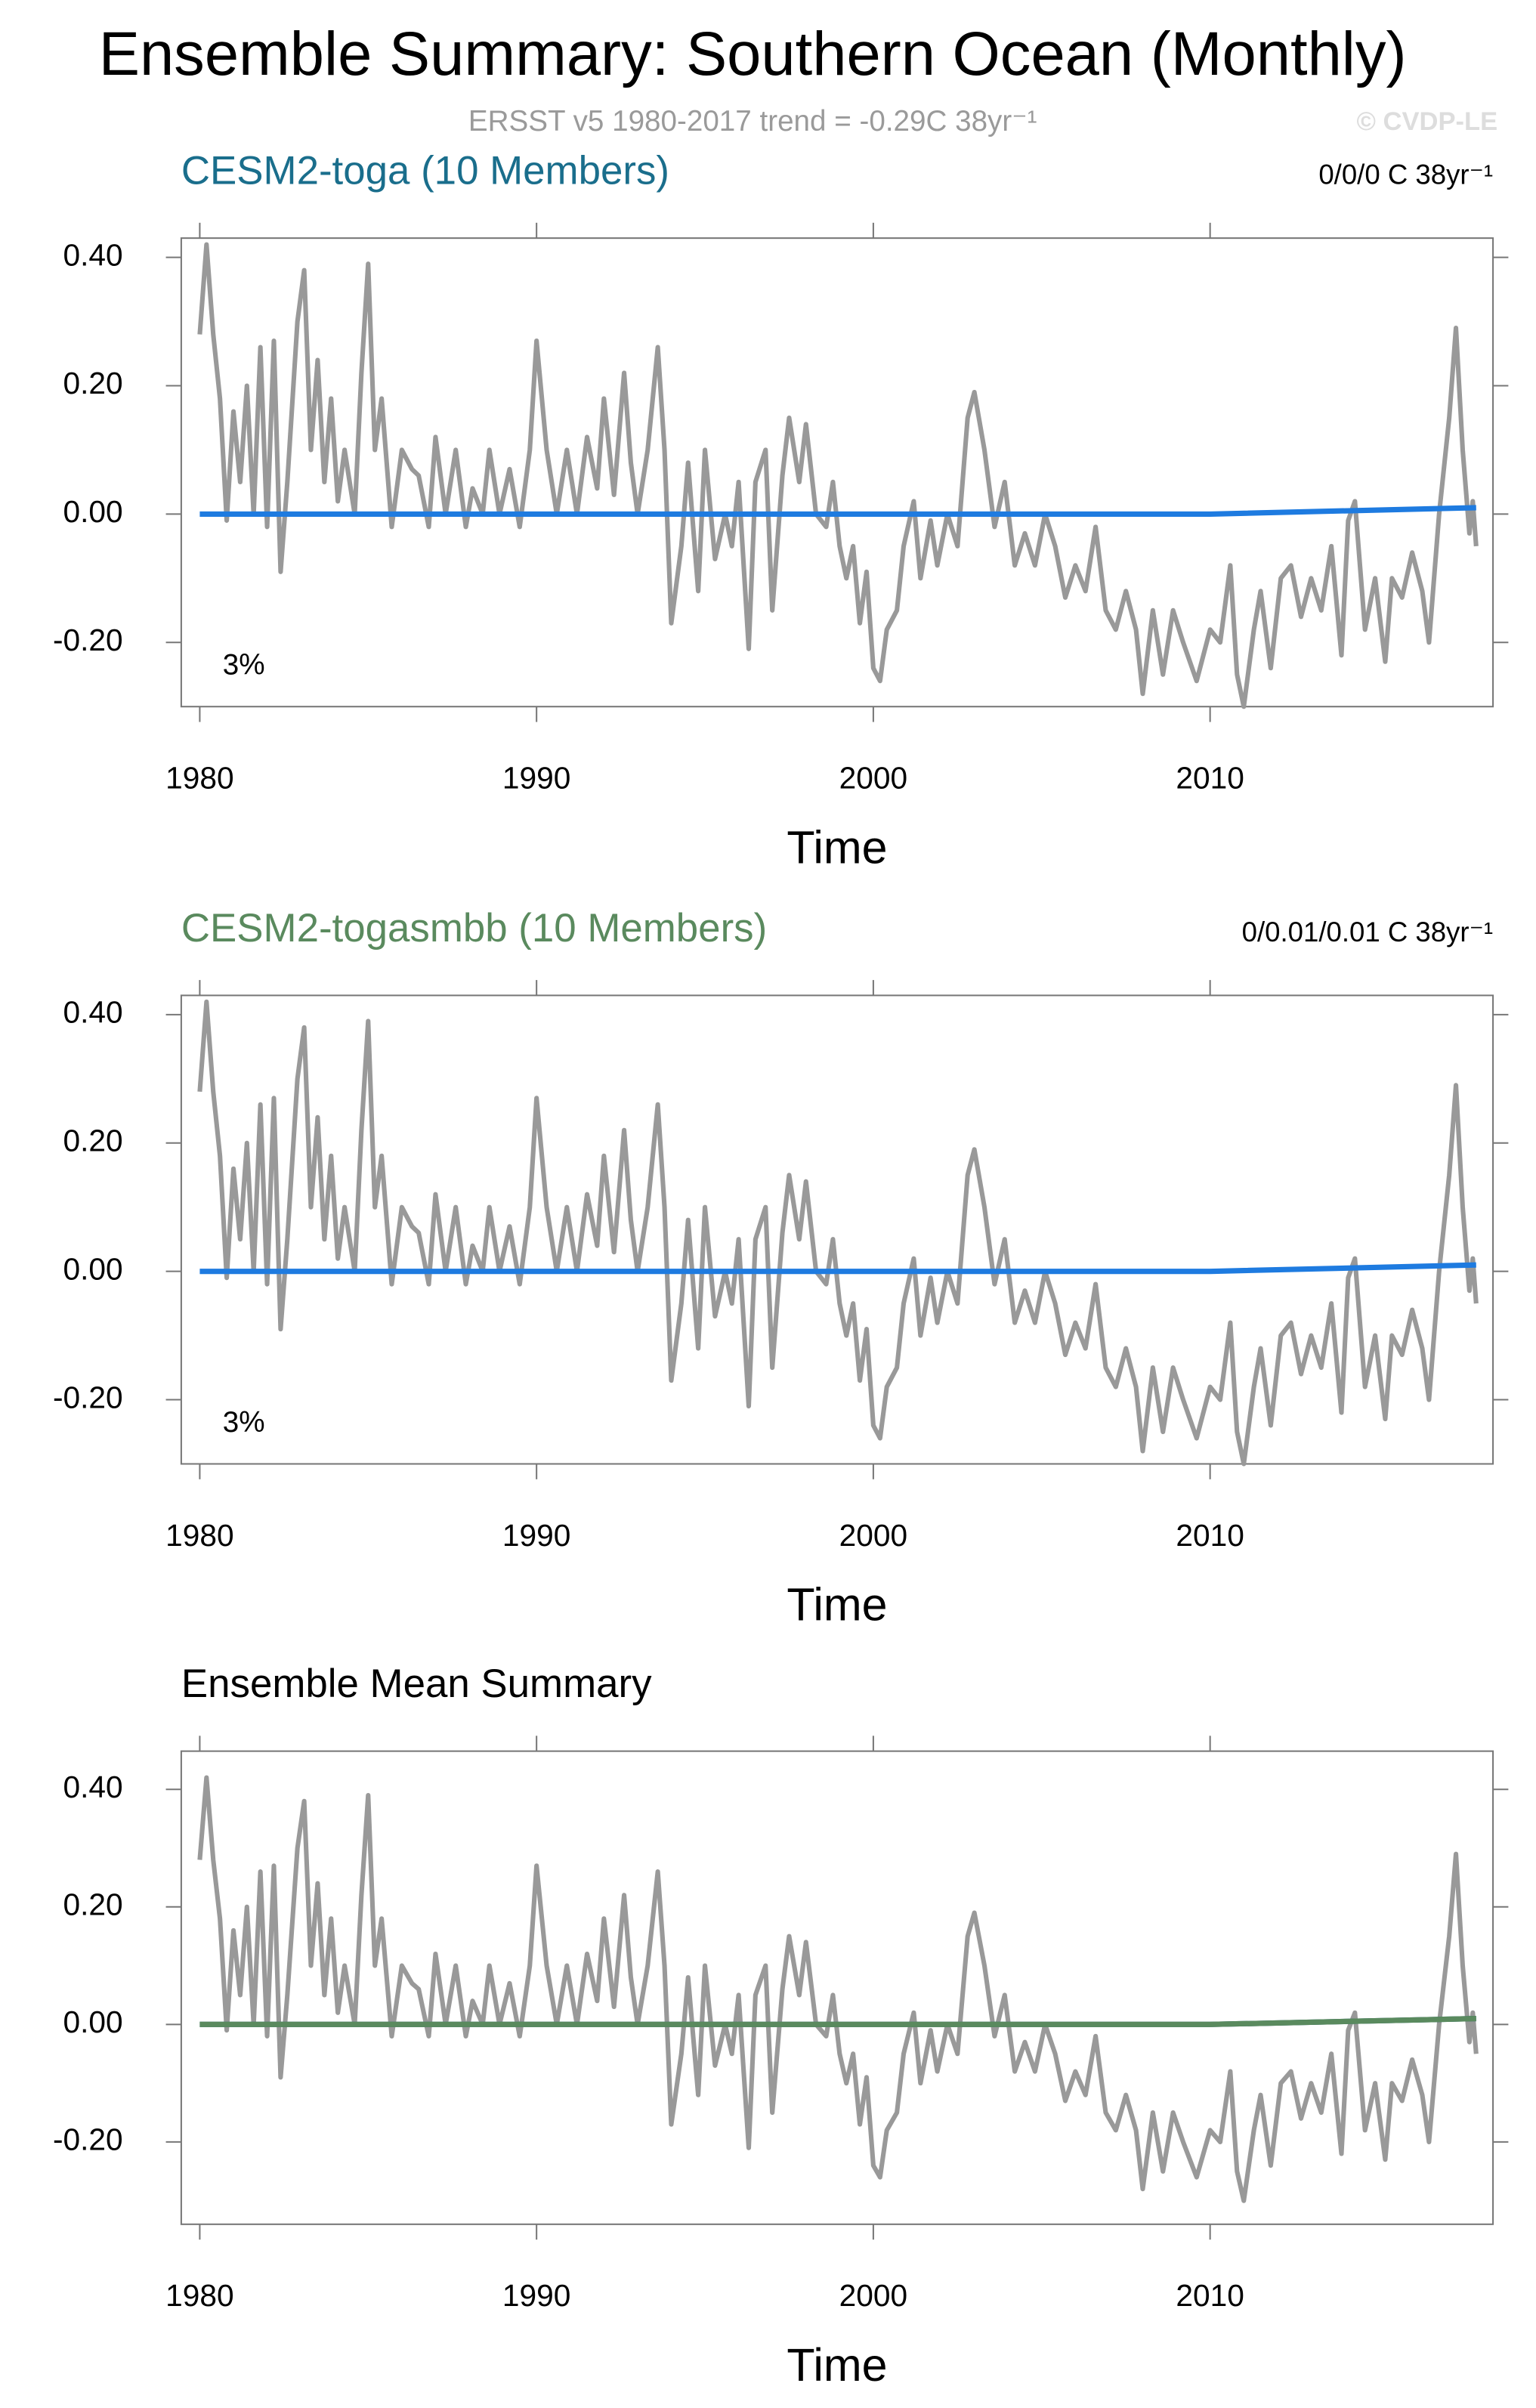 The height and width of the screenshot is (2408, 1536). Describe the element at coordinates (425, 171) in the screenshot. I see `panel-title: CESM2-toga (10 Members)` at that location.